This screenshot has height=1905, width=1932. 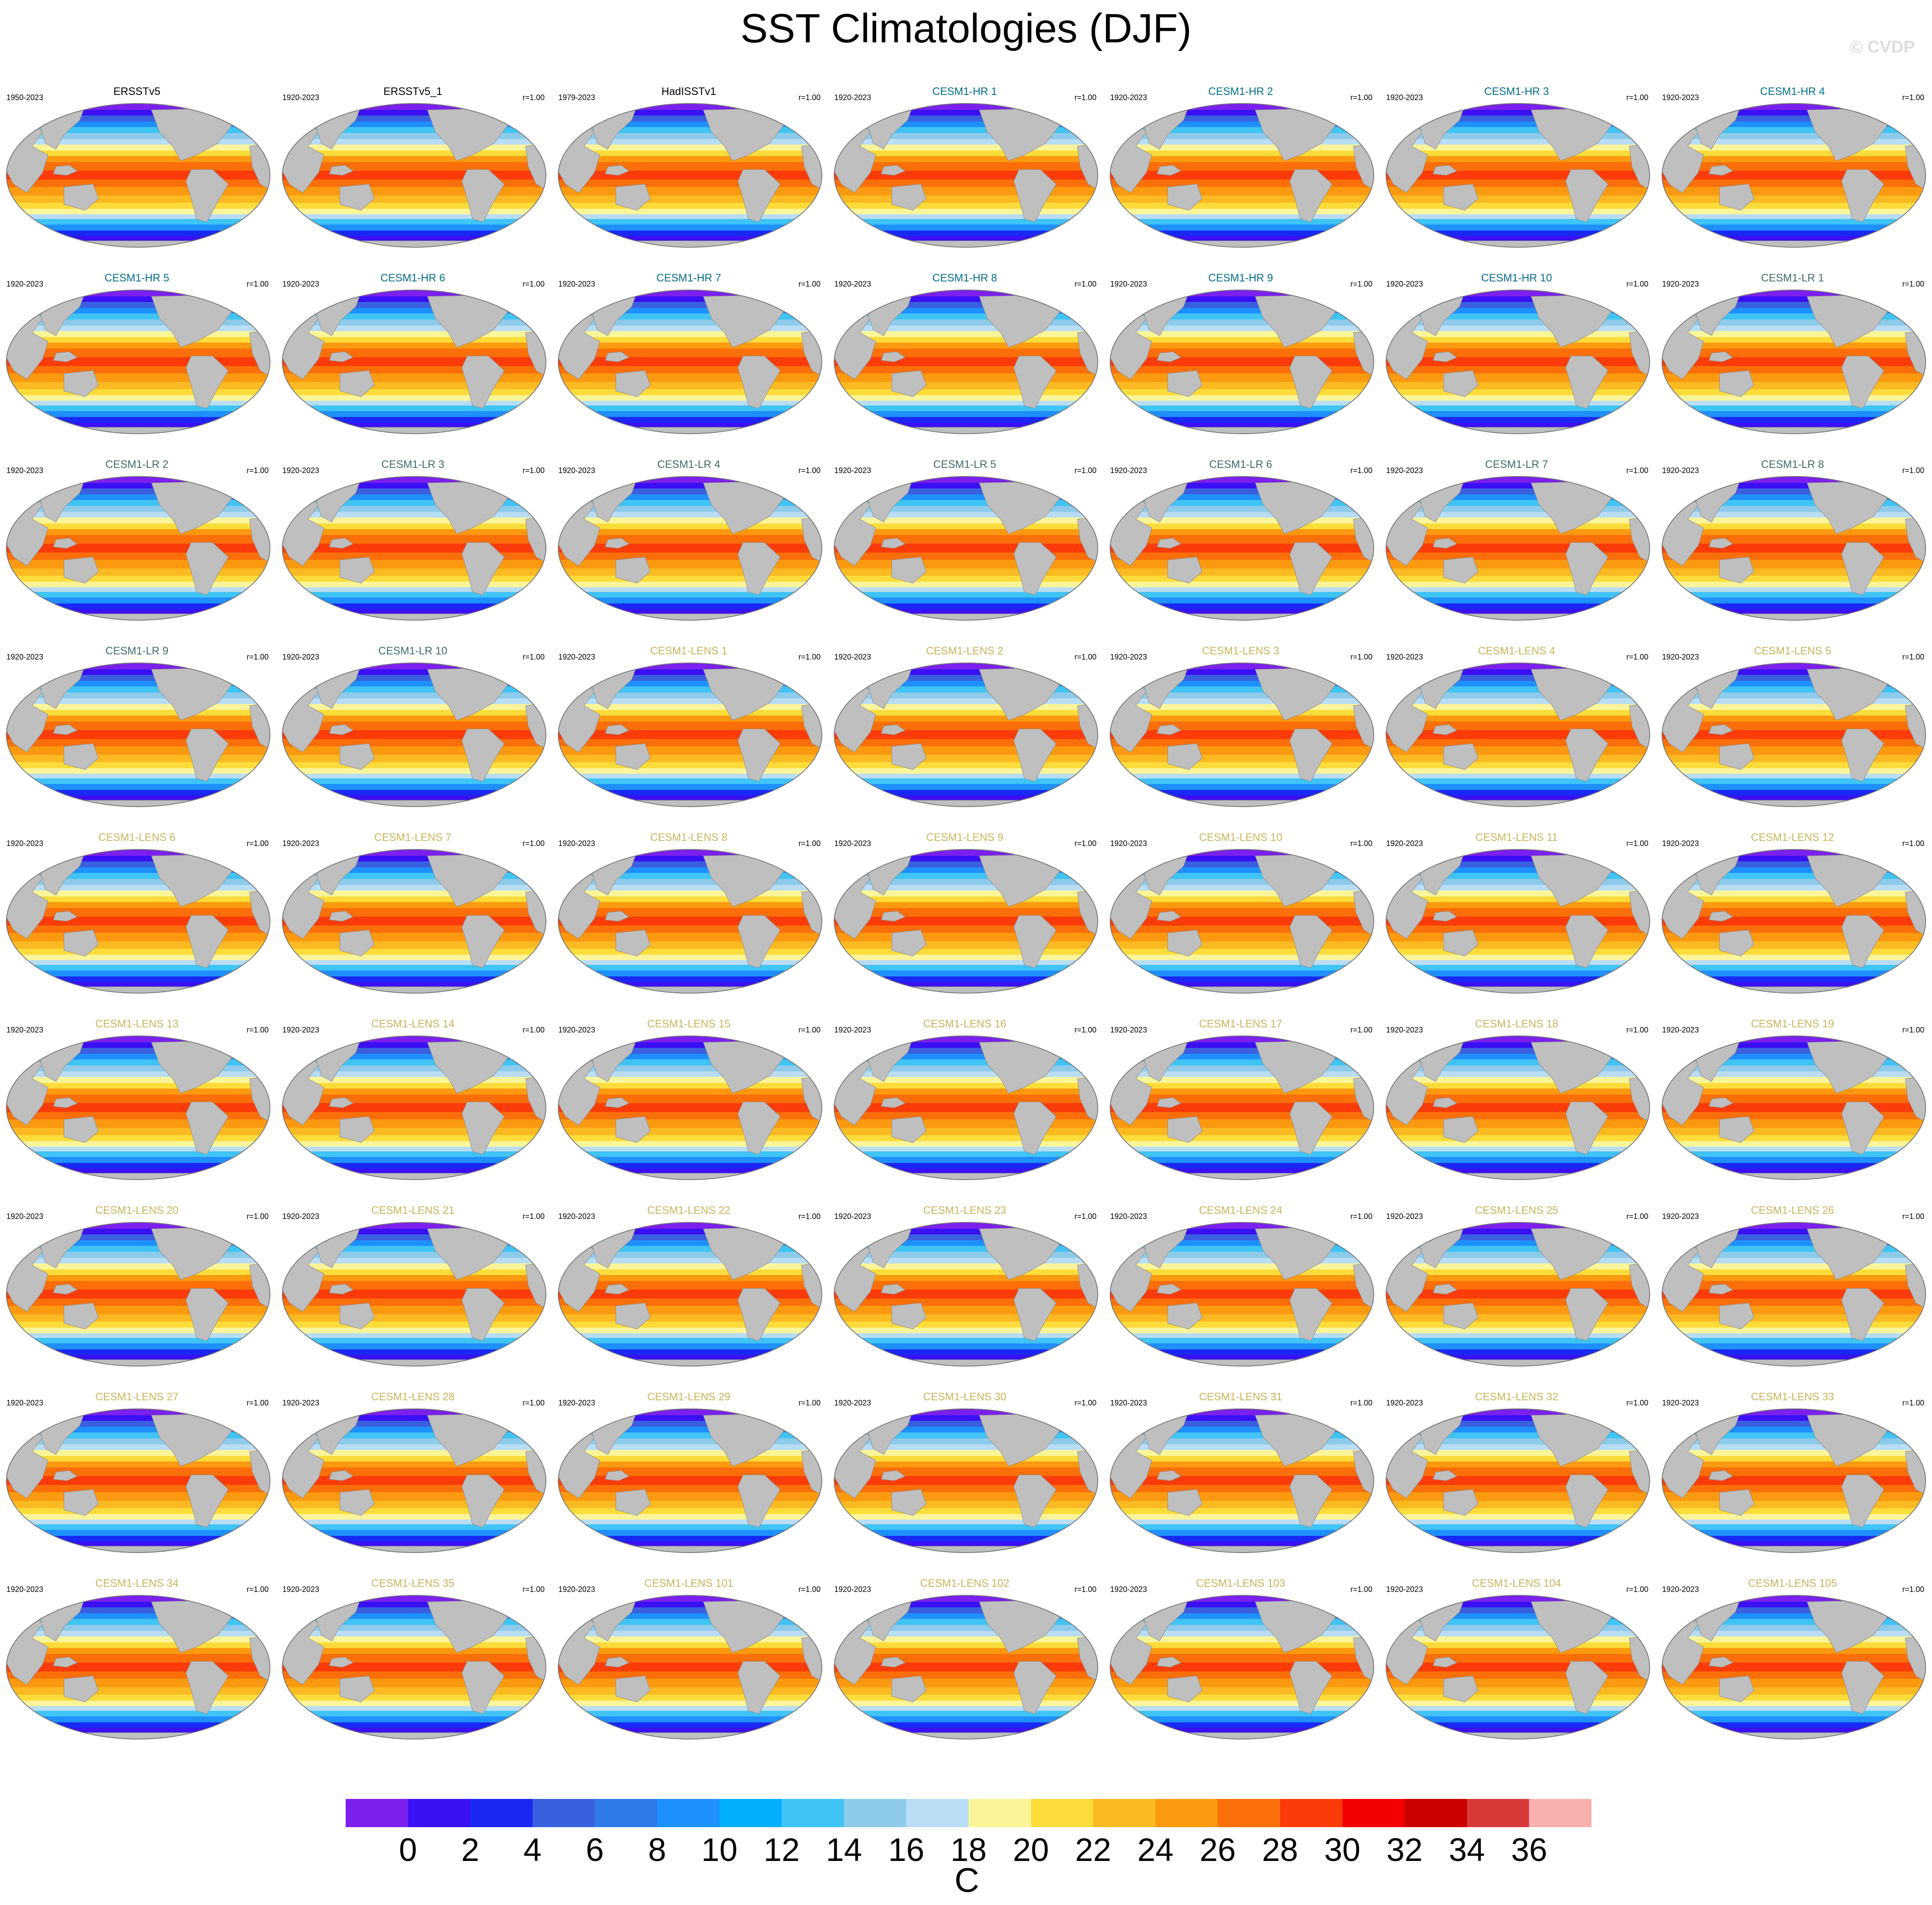 I want to click on map-panel: CESM1-HR 8 1920-2023 r=1.00, so click(x=965, y=354).